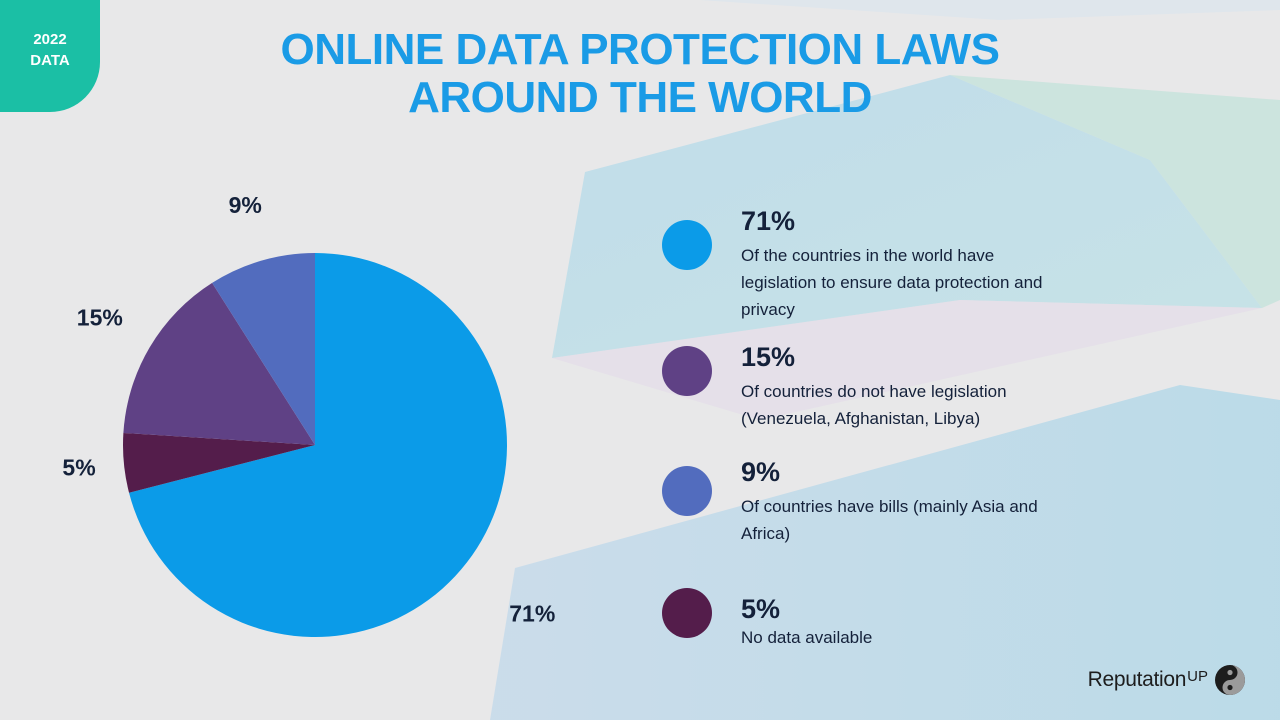 The image size is (1280, 720). What do you see at coordinates (100, 318) in the screenshot?
I see `pie-slice-label: 15%` at bounding box center [100, 318].